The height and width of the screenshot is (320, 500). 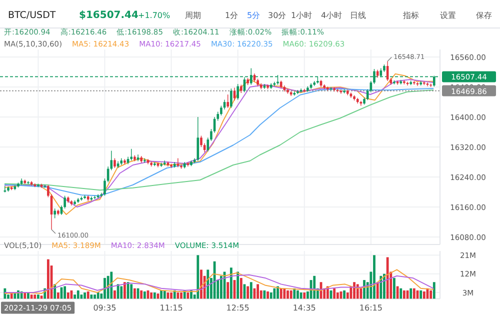 I want to click on x-tick-label: 16:15, so click(x=370, y=308).